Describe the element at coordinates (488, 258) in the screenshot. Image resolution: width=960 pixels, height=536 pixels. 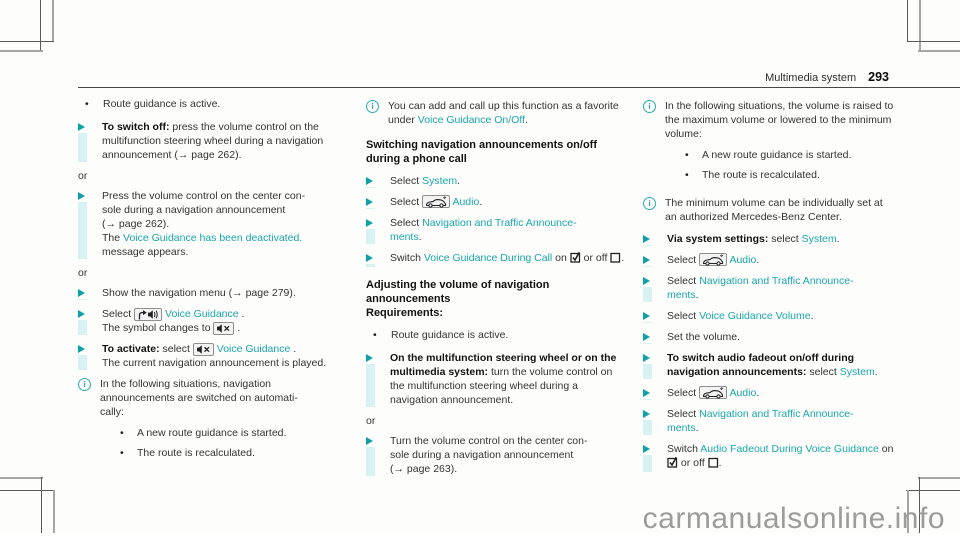
I see `manual-link: Voice Guidance During Call` at that location.